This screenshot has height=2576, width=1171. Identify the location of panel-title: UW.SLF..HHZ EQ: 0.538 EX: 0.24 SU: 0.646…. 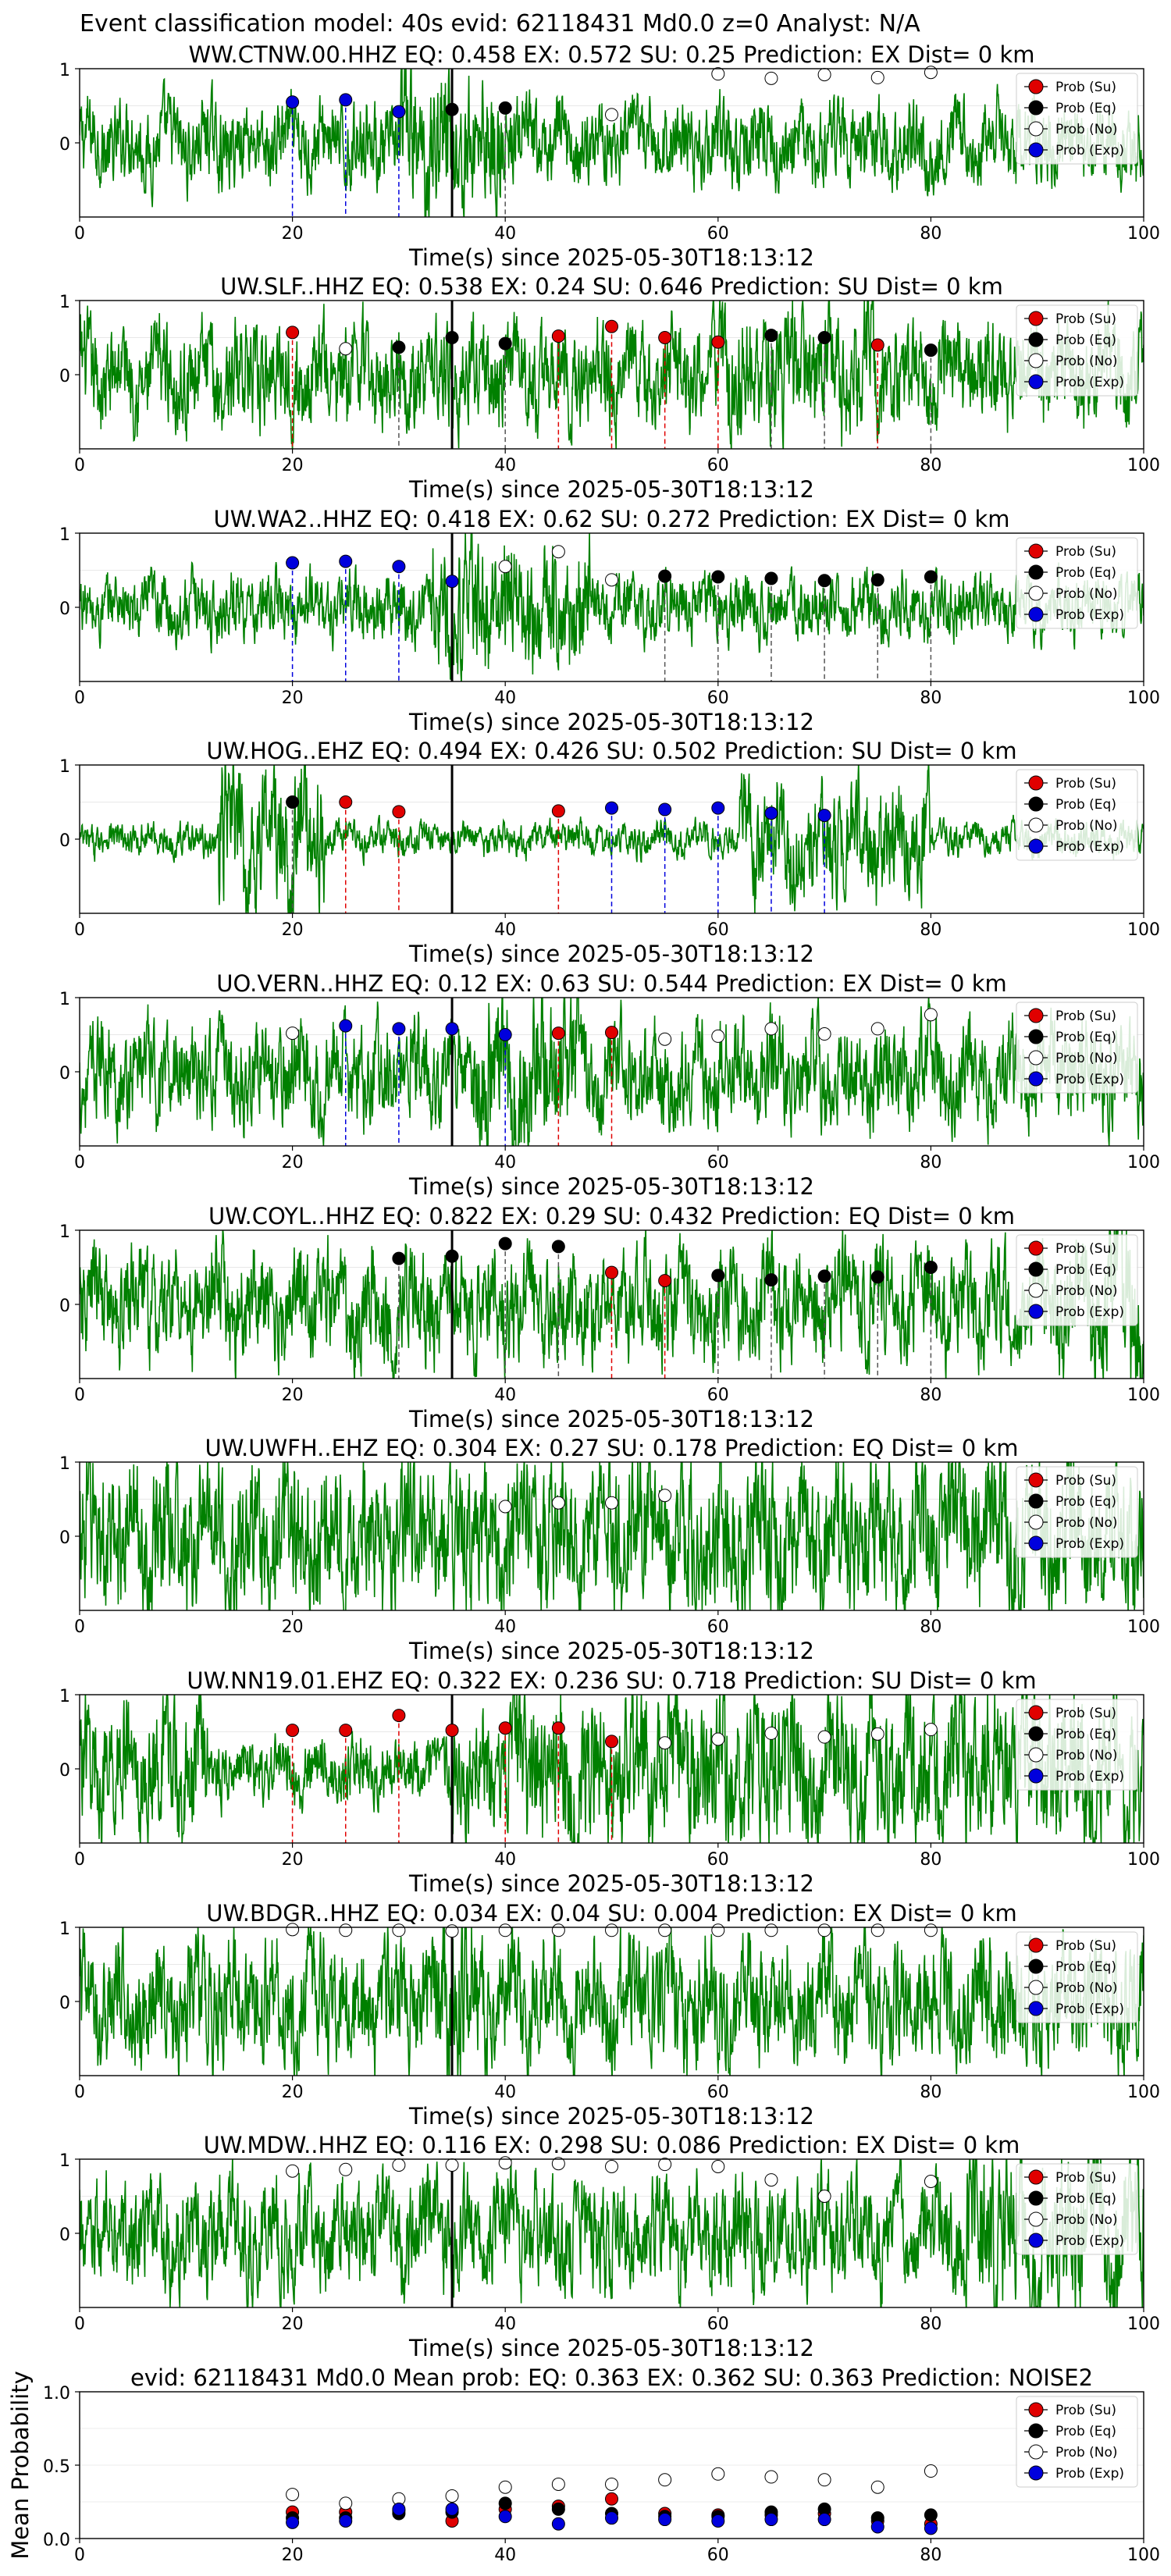
(611, 286).